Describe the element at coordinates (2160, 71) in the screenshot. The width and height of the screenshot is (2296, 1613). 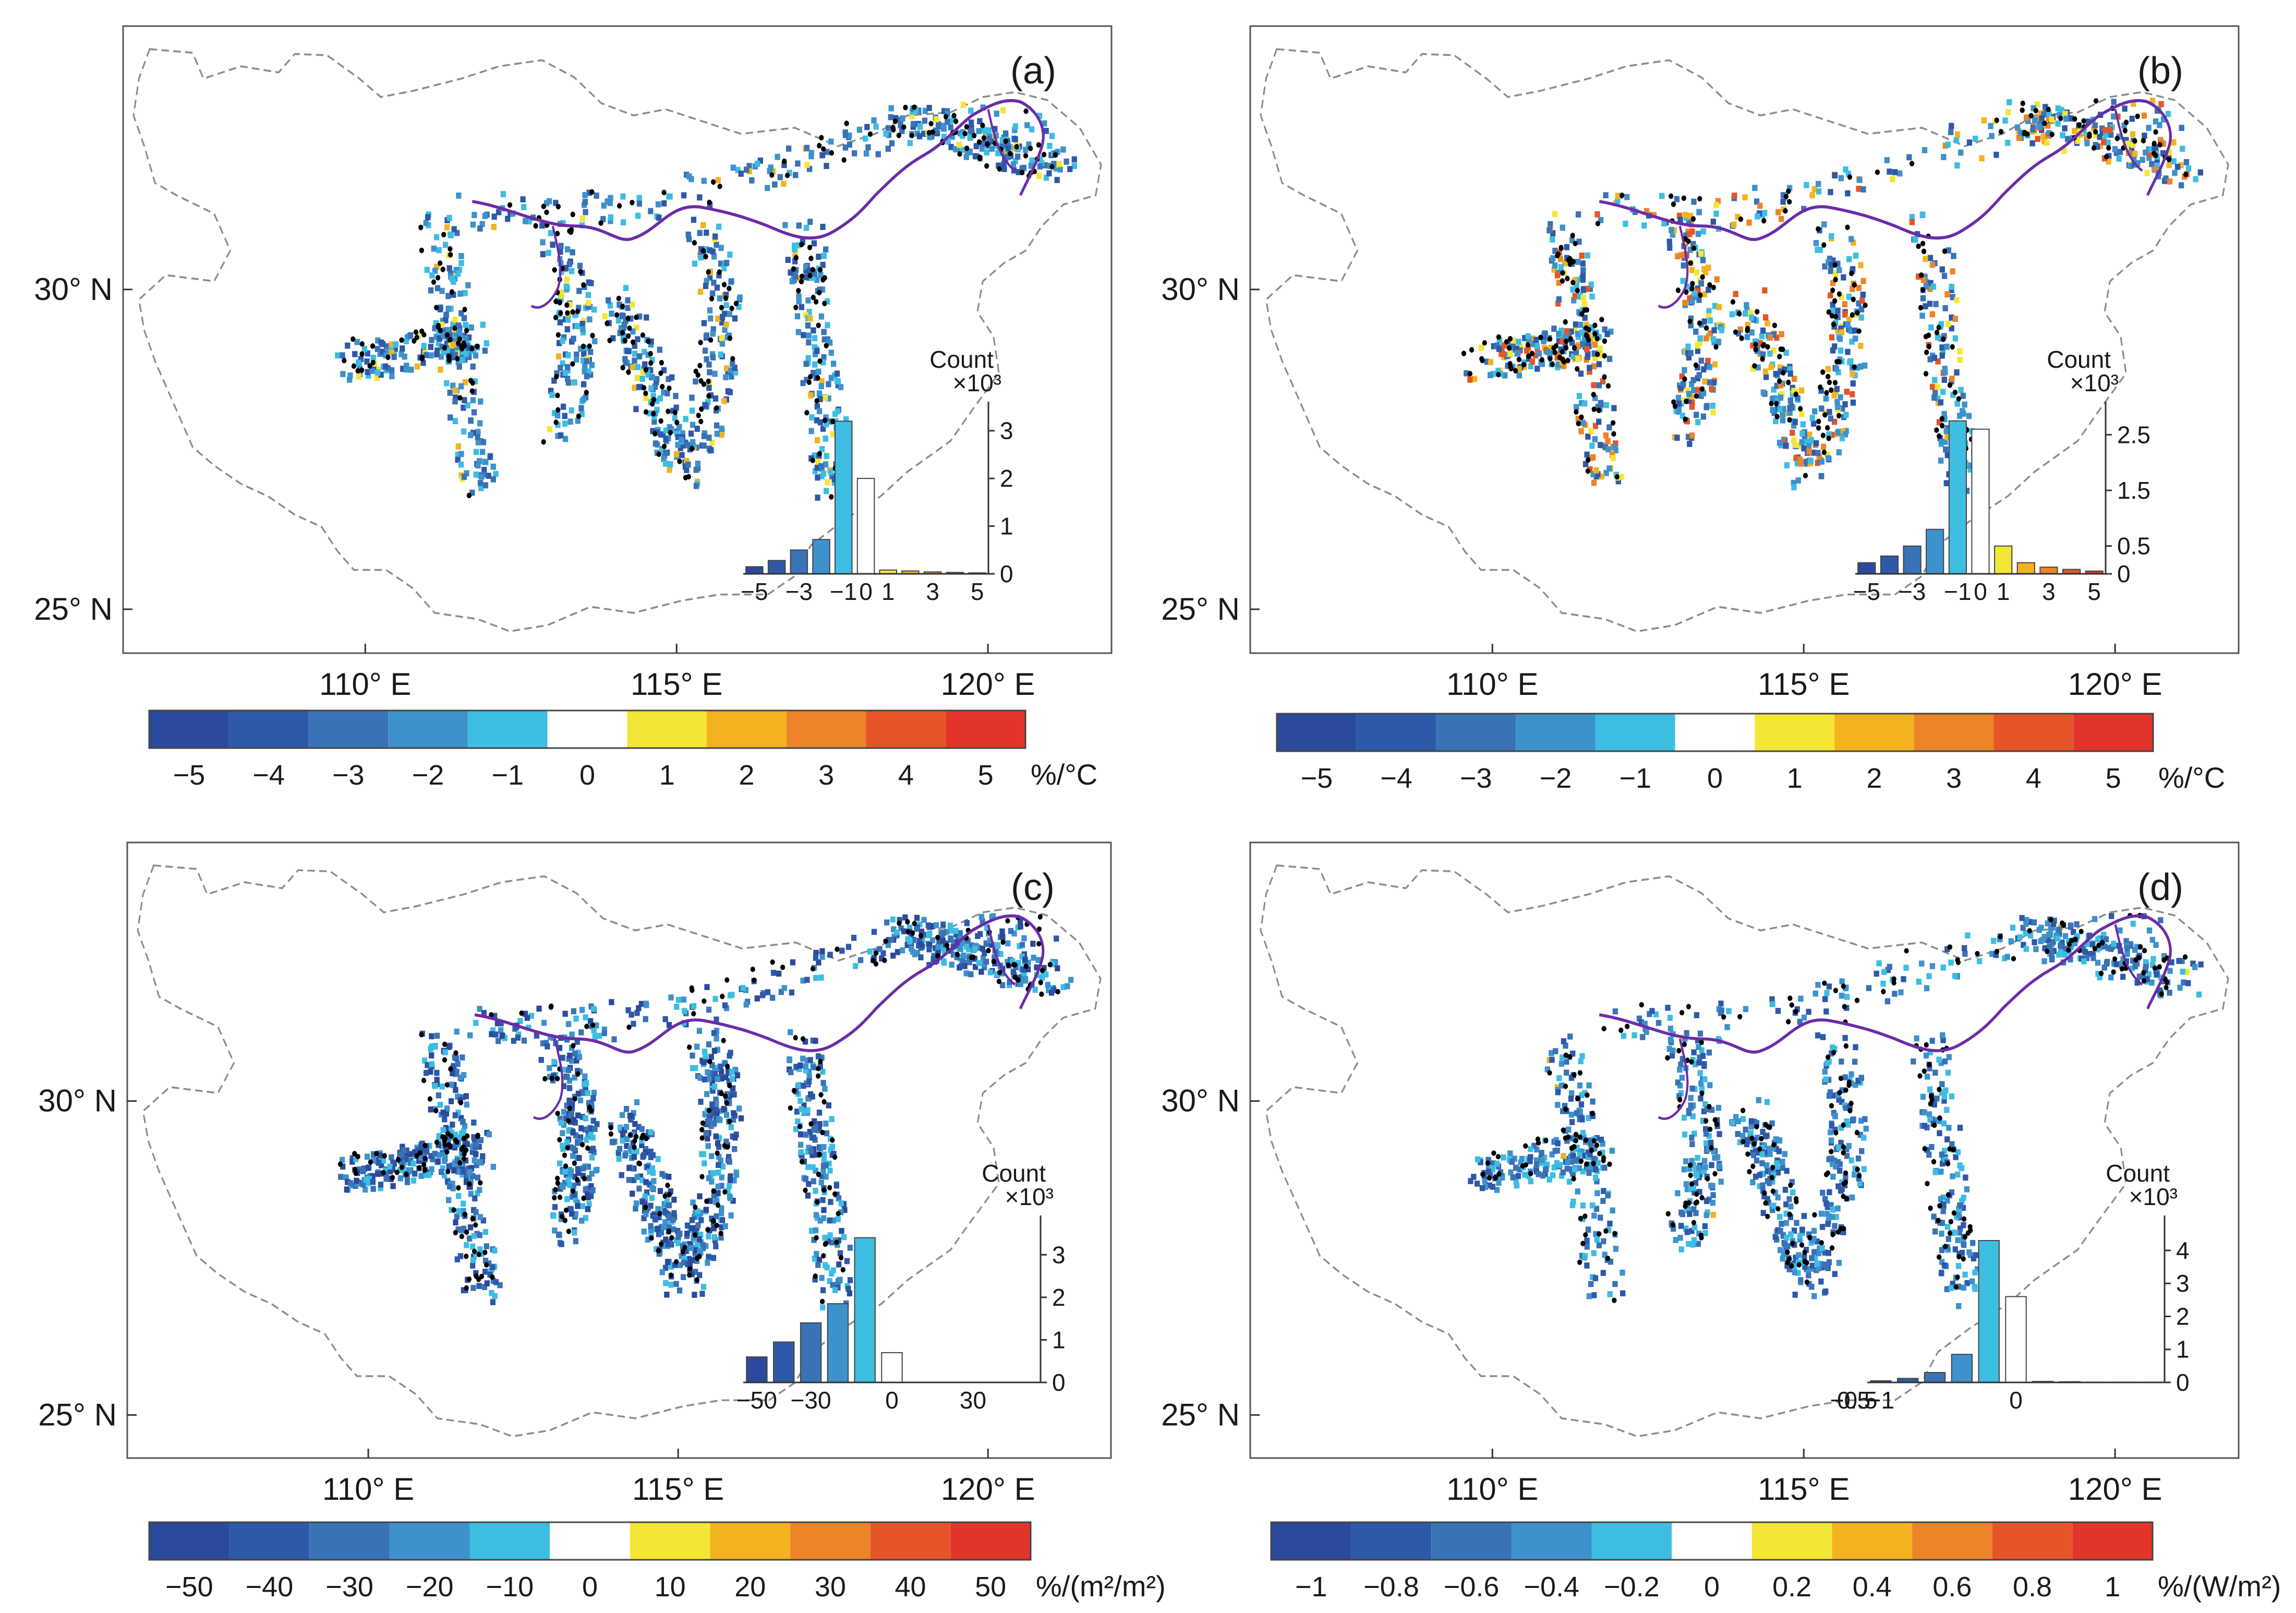
I see `panel-label: (b)` at that location.